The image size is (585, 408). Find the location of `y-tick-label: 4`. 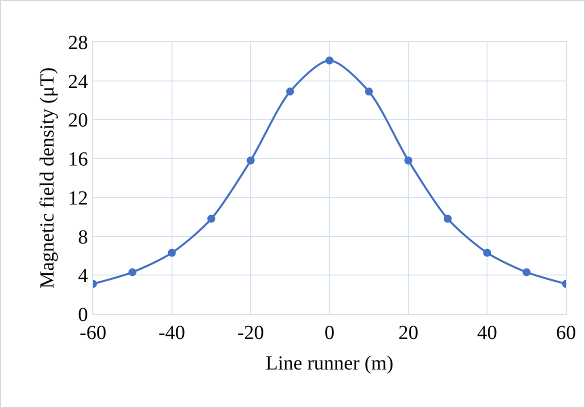

y-tick-label: 4 is located at coordinates (83, 276).